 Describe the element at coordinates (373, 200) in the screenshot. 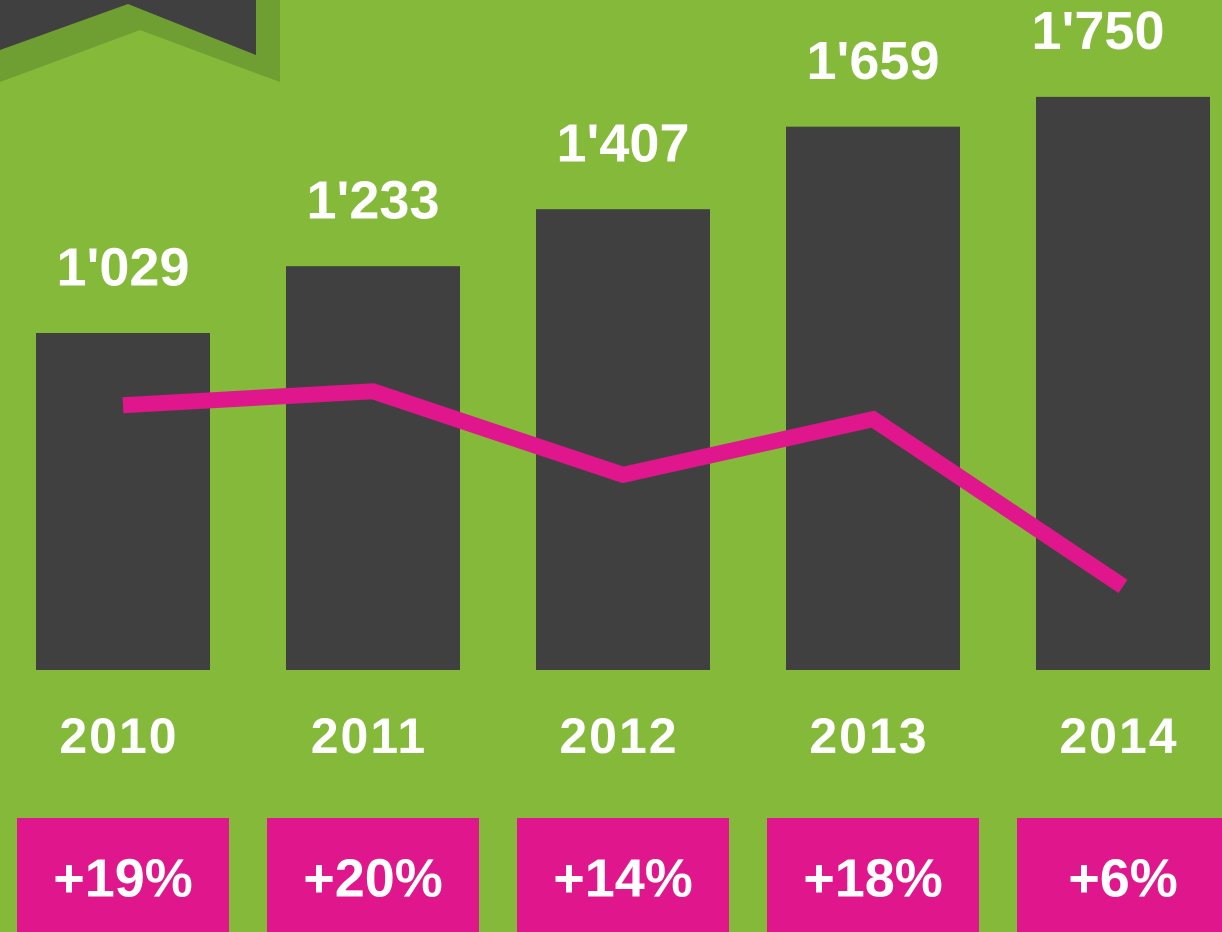

I see `bar-value-label: 1'233` at that location.